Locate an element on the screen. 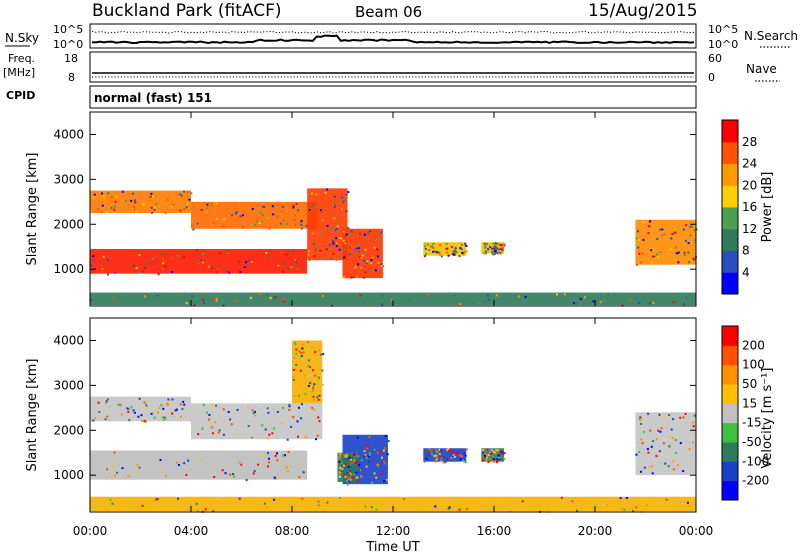 The height and width of the screenshot is (554, 800). colorbar-tick-label: 100 is located at coordinates (753, 365).